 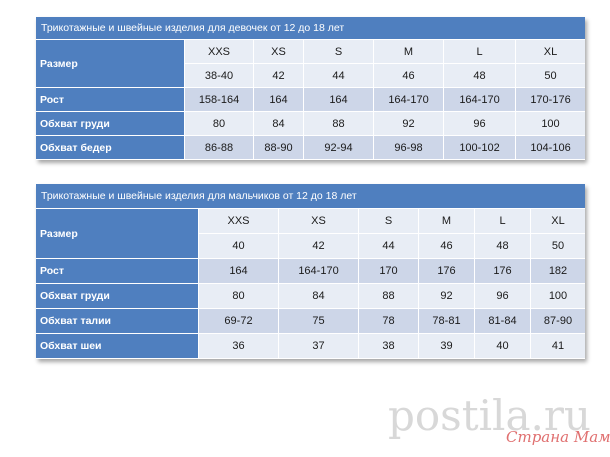 I want to click on girls-cell: 158-164, so click(x=218, y=100).